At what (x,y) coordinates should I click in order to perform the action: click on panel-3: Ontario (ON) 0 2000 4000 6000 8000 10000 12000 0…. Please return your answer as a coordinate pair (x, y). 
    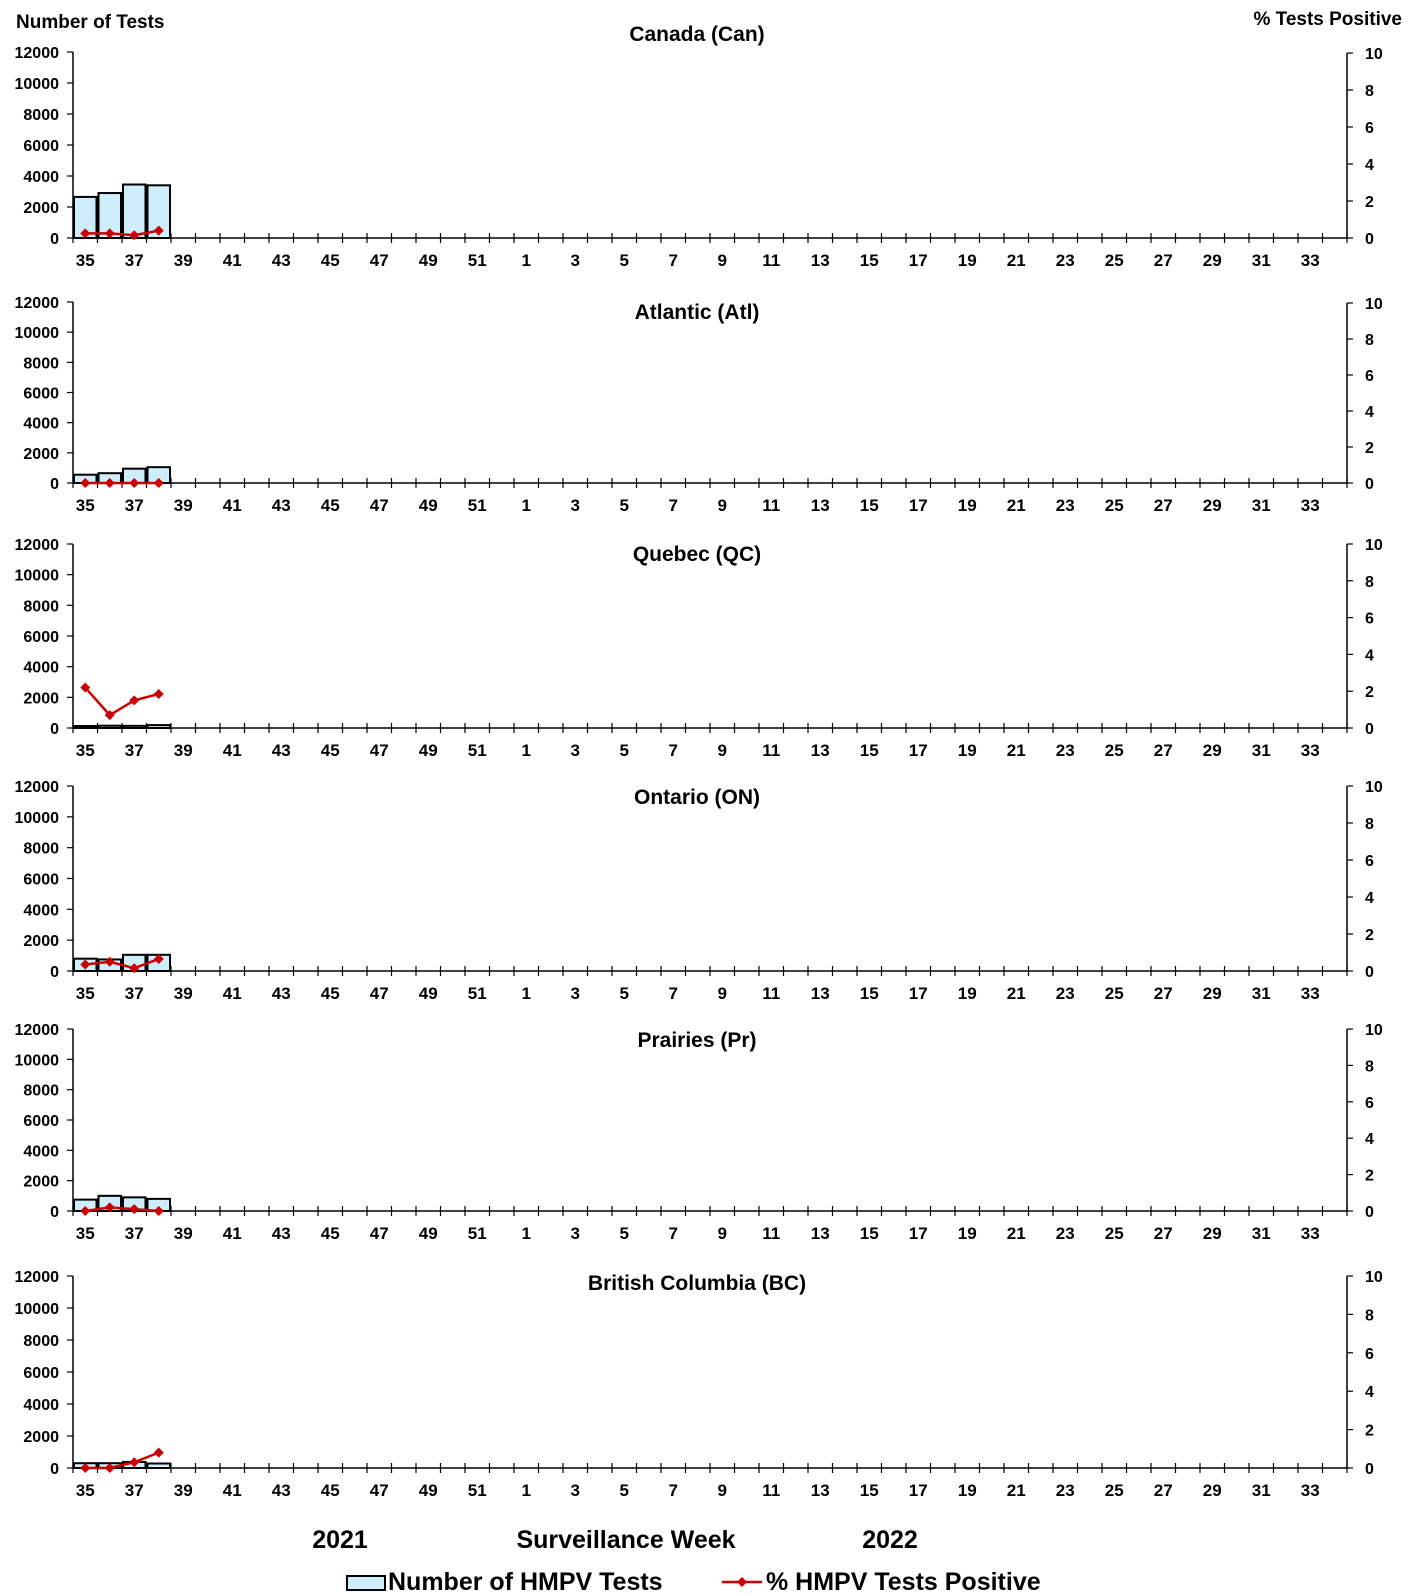
    Looking at the image, I should click on (699, 891).